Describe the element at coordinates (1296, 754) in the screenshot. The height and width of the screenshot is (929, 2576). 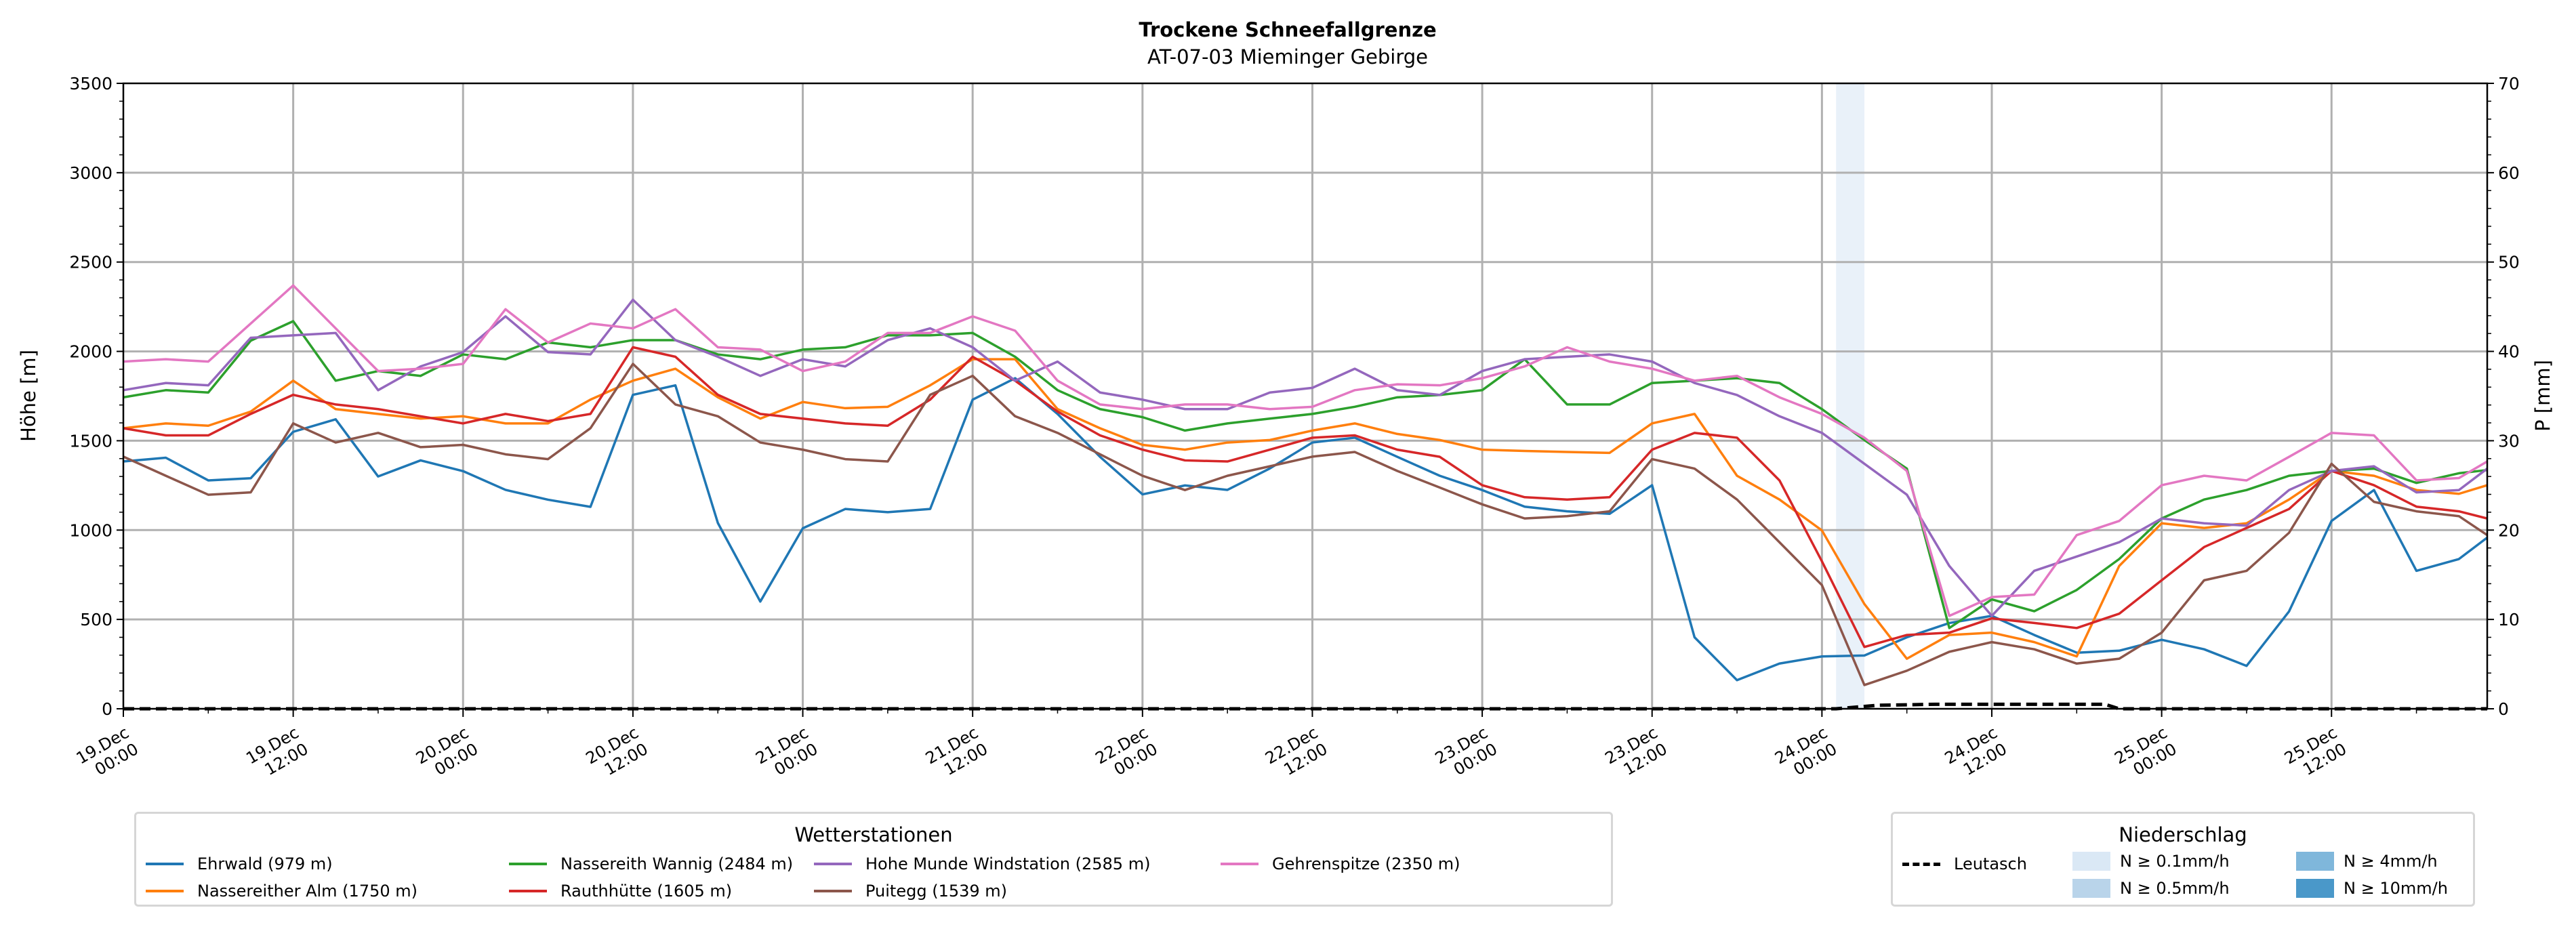
I see `x-tick-label: 22.Dec12:00` at that location.